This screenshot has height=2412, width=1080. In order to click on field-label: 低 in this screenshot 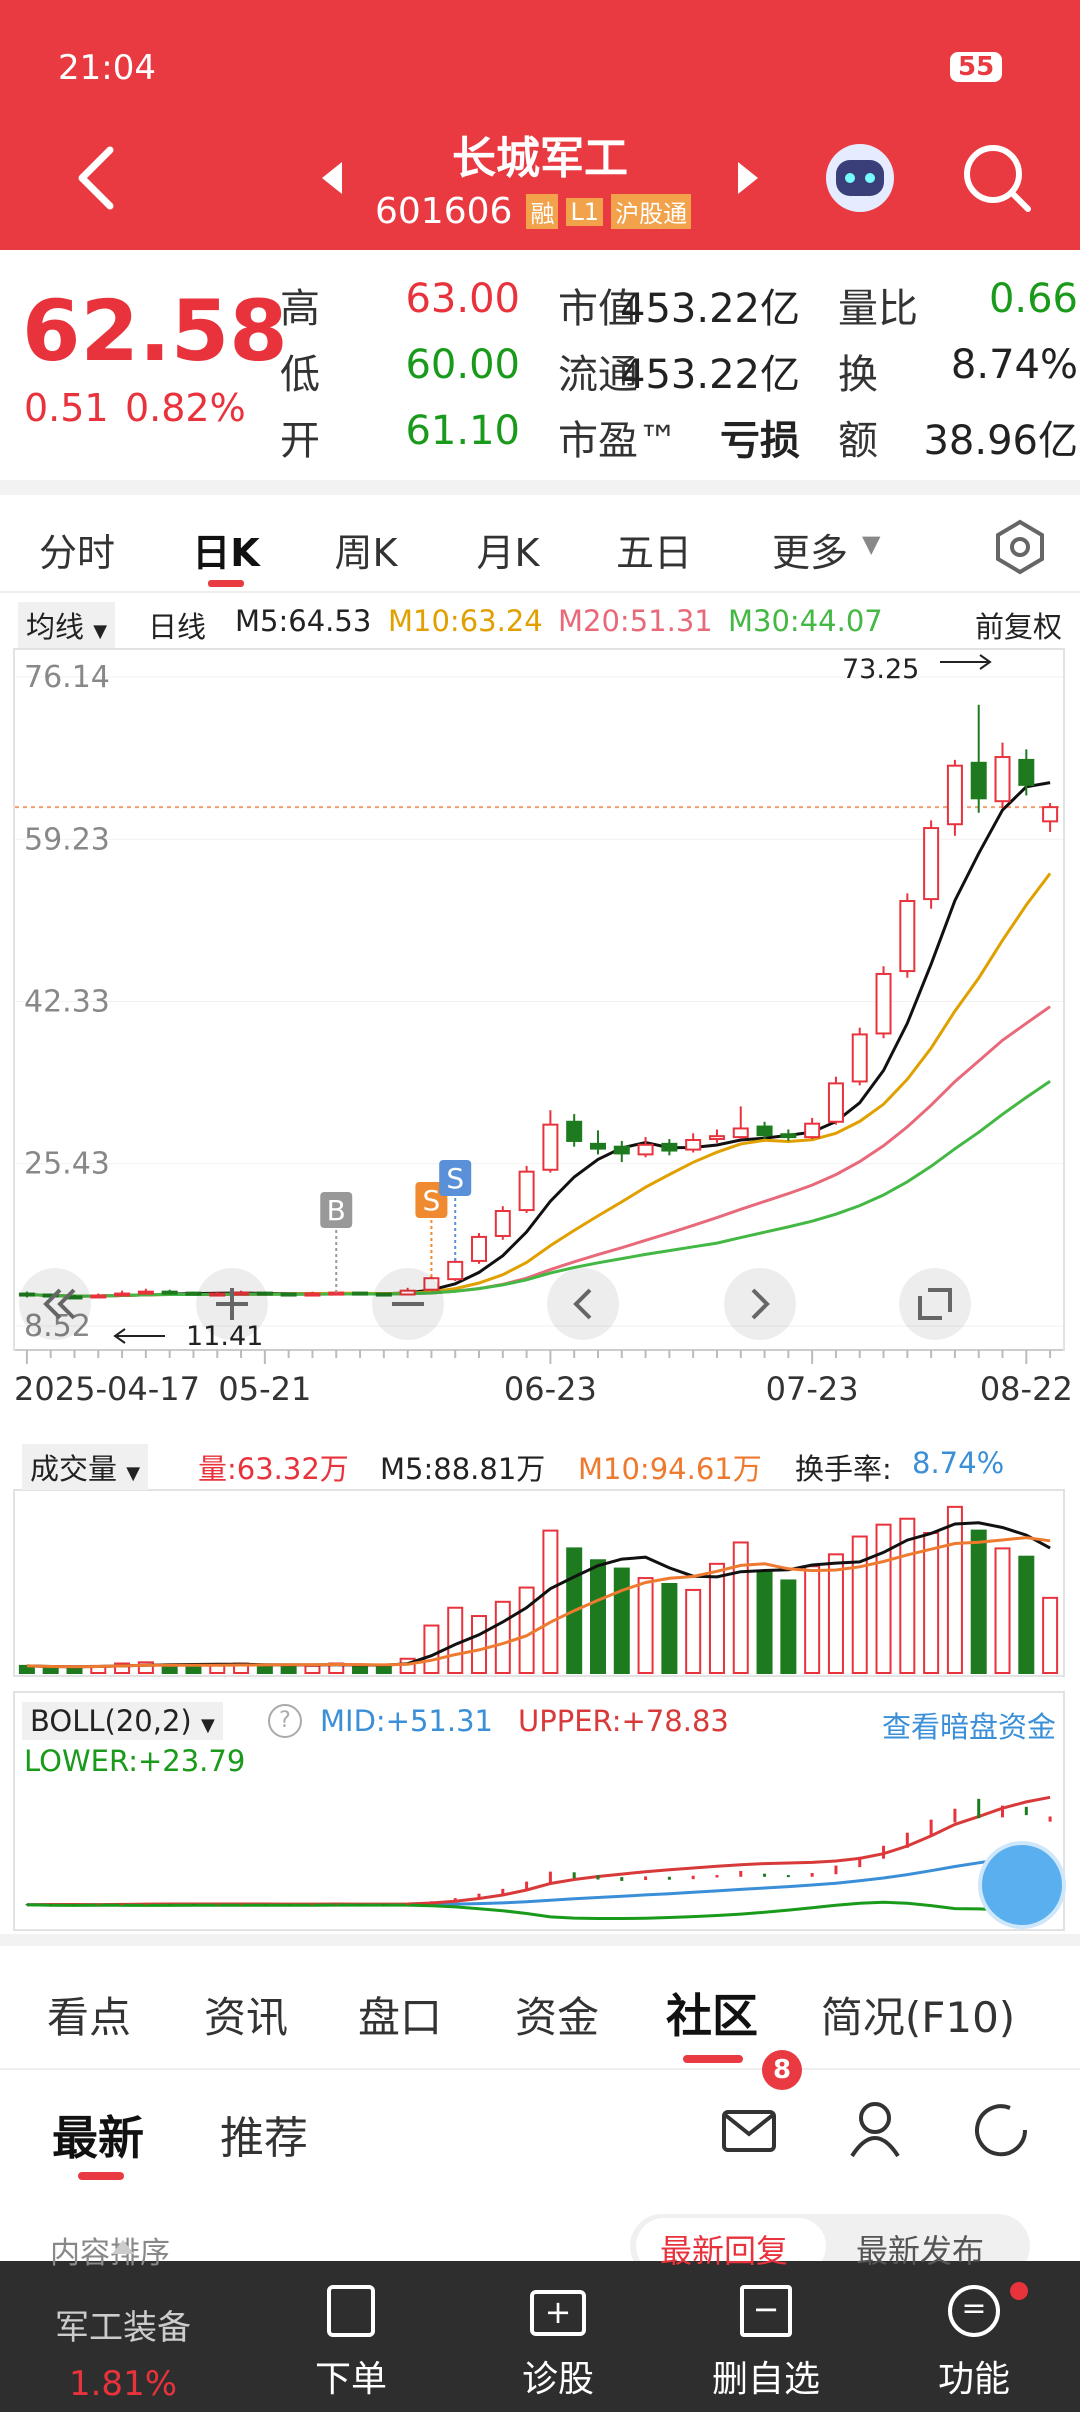, I will do `click(300, 375)`.